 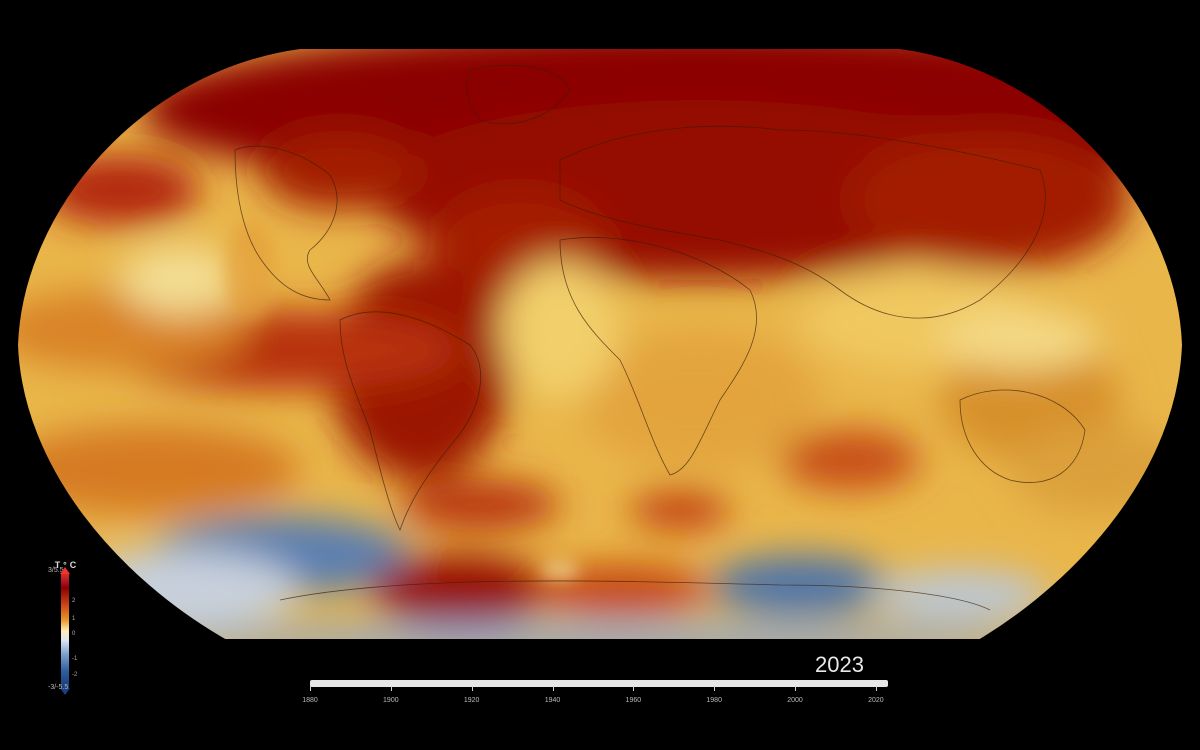 I want to click on timeline-tick-label: 1980, so click(x=714, y=700).